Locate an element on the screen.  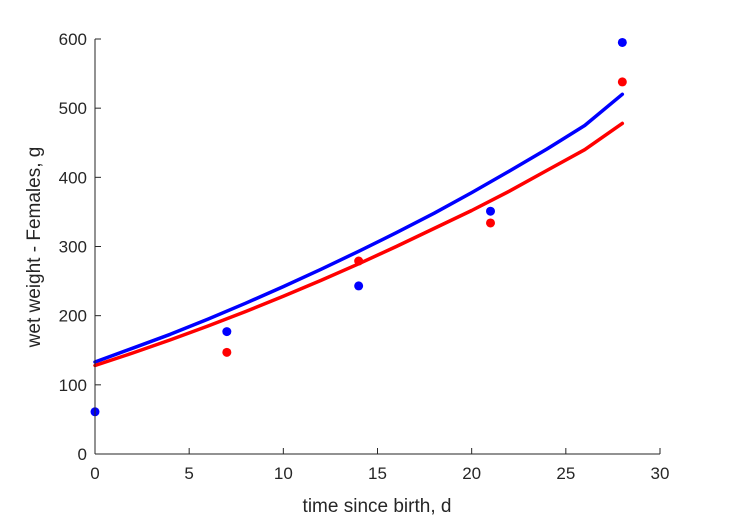
x-tick-label: 0 is located at coordinates (94, 473).